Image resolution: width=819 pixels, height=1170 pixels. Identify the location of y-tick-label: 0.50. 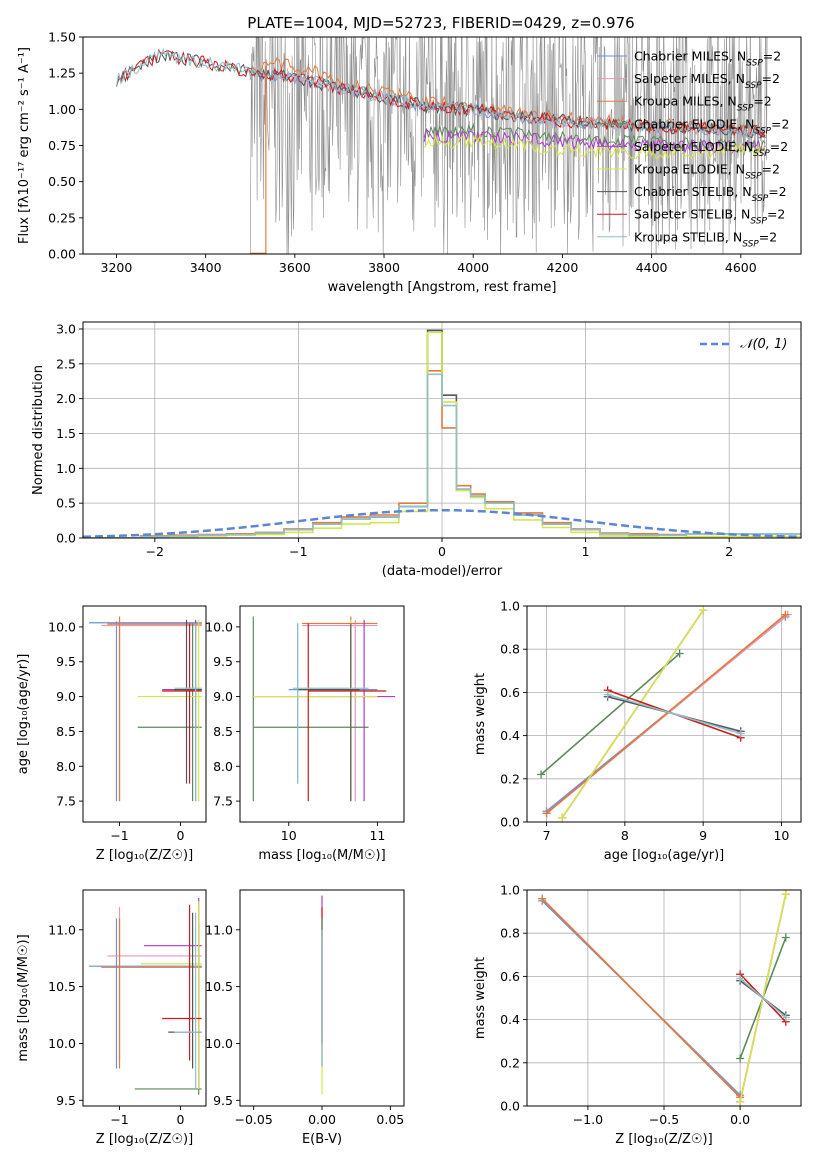
(62, 181).